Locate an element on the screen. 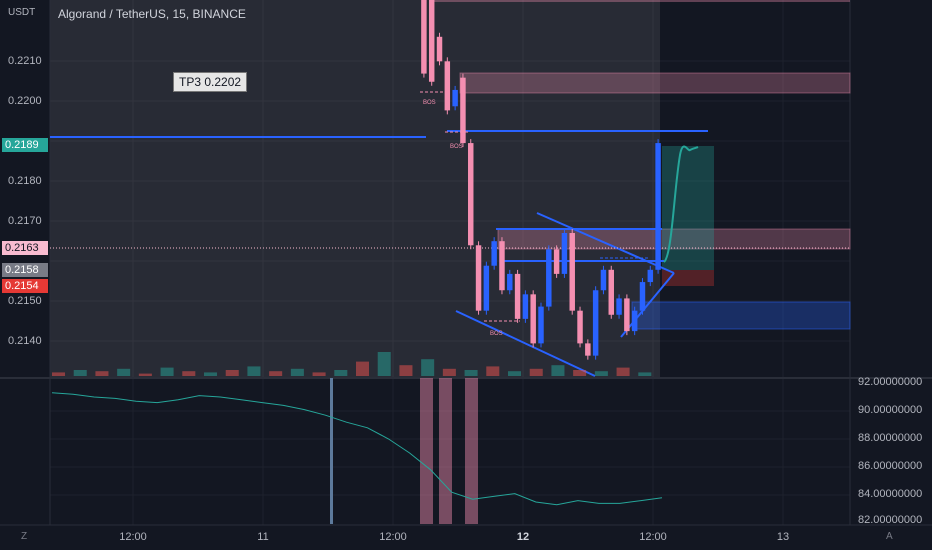 The height and width of the screenshot is (550, 932). tp3-annotation: TP3 0.2202 is located at coordinates (210, 82).